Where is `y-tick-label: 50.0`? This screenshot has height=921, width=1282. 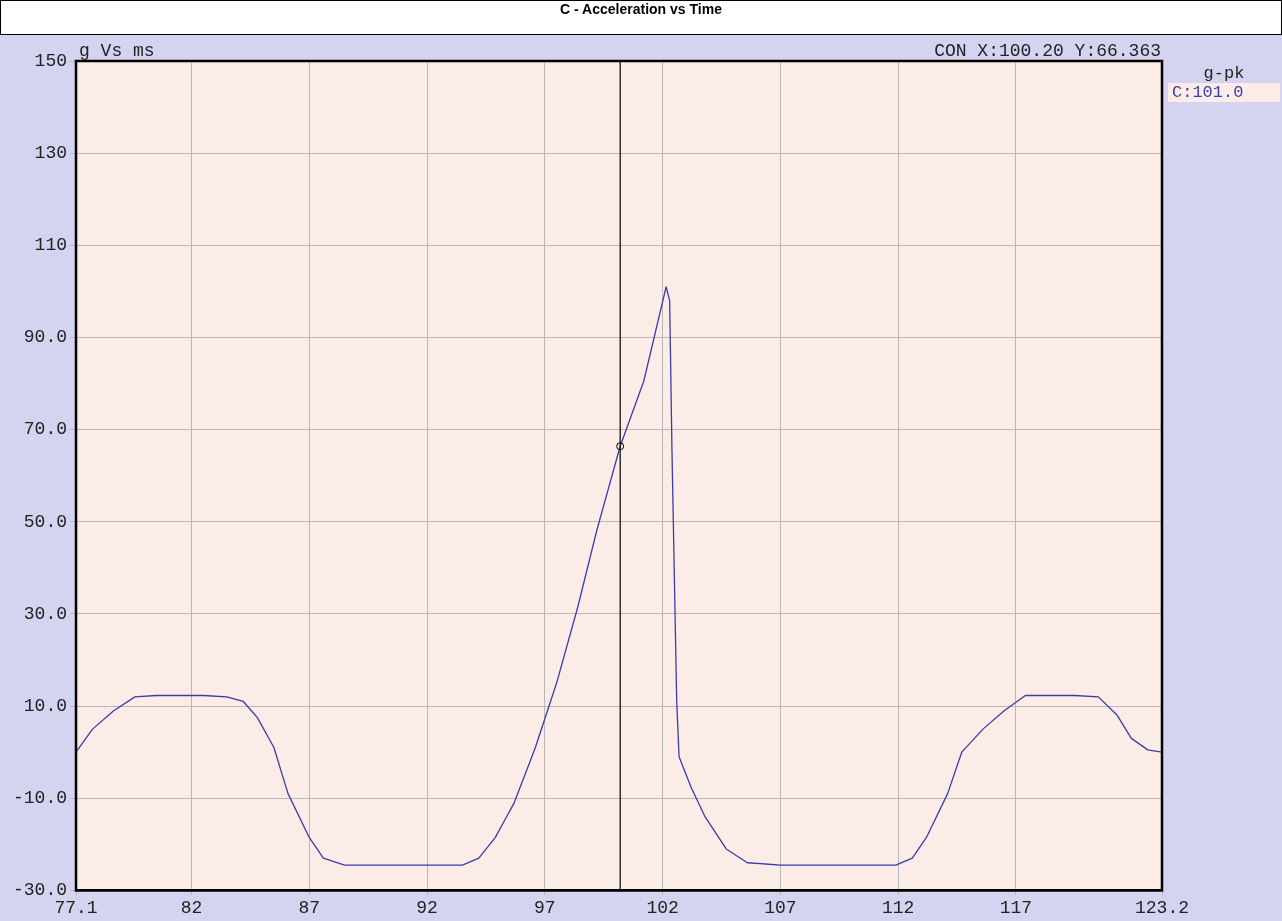
y-tick-label: 50.0 is located at coordinates (45, 521).